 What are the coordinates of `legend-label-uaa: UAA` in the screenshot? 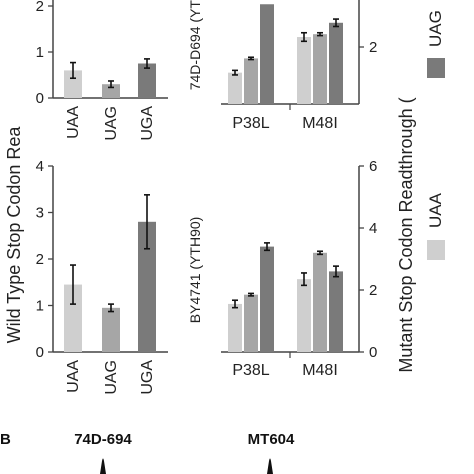 It's located at (435, 210).